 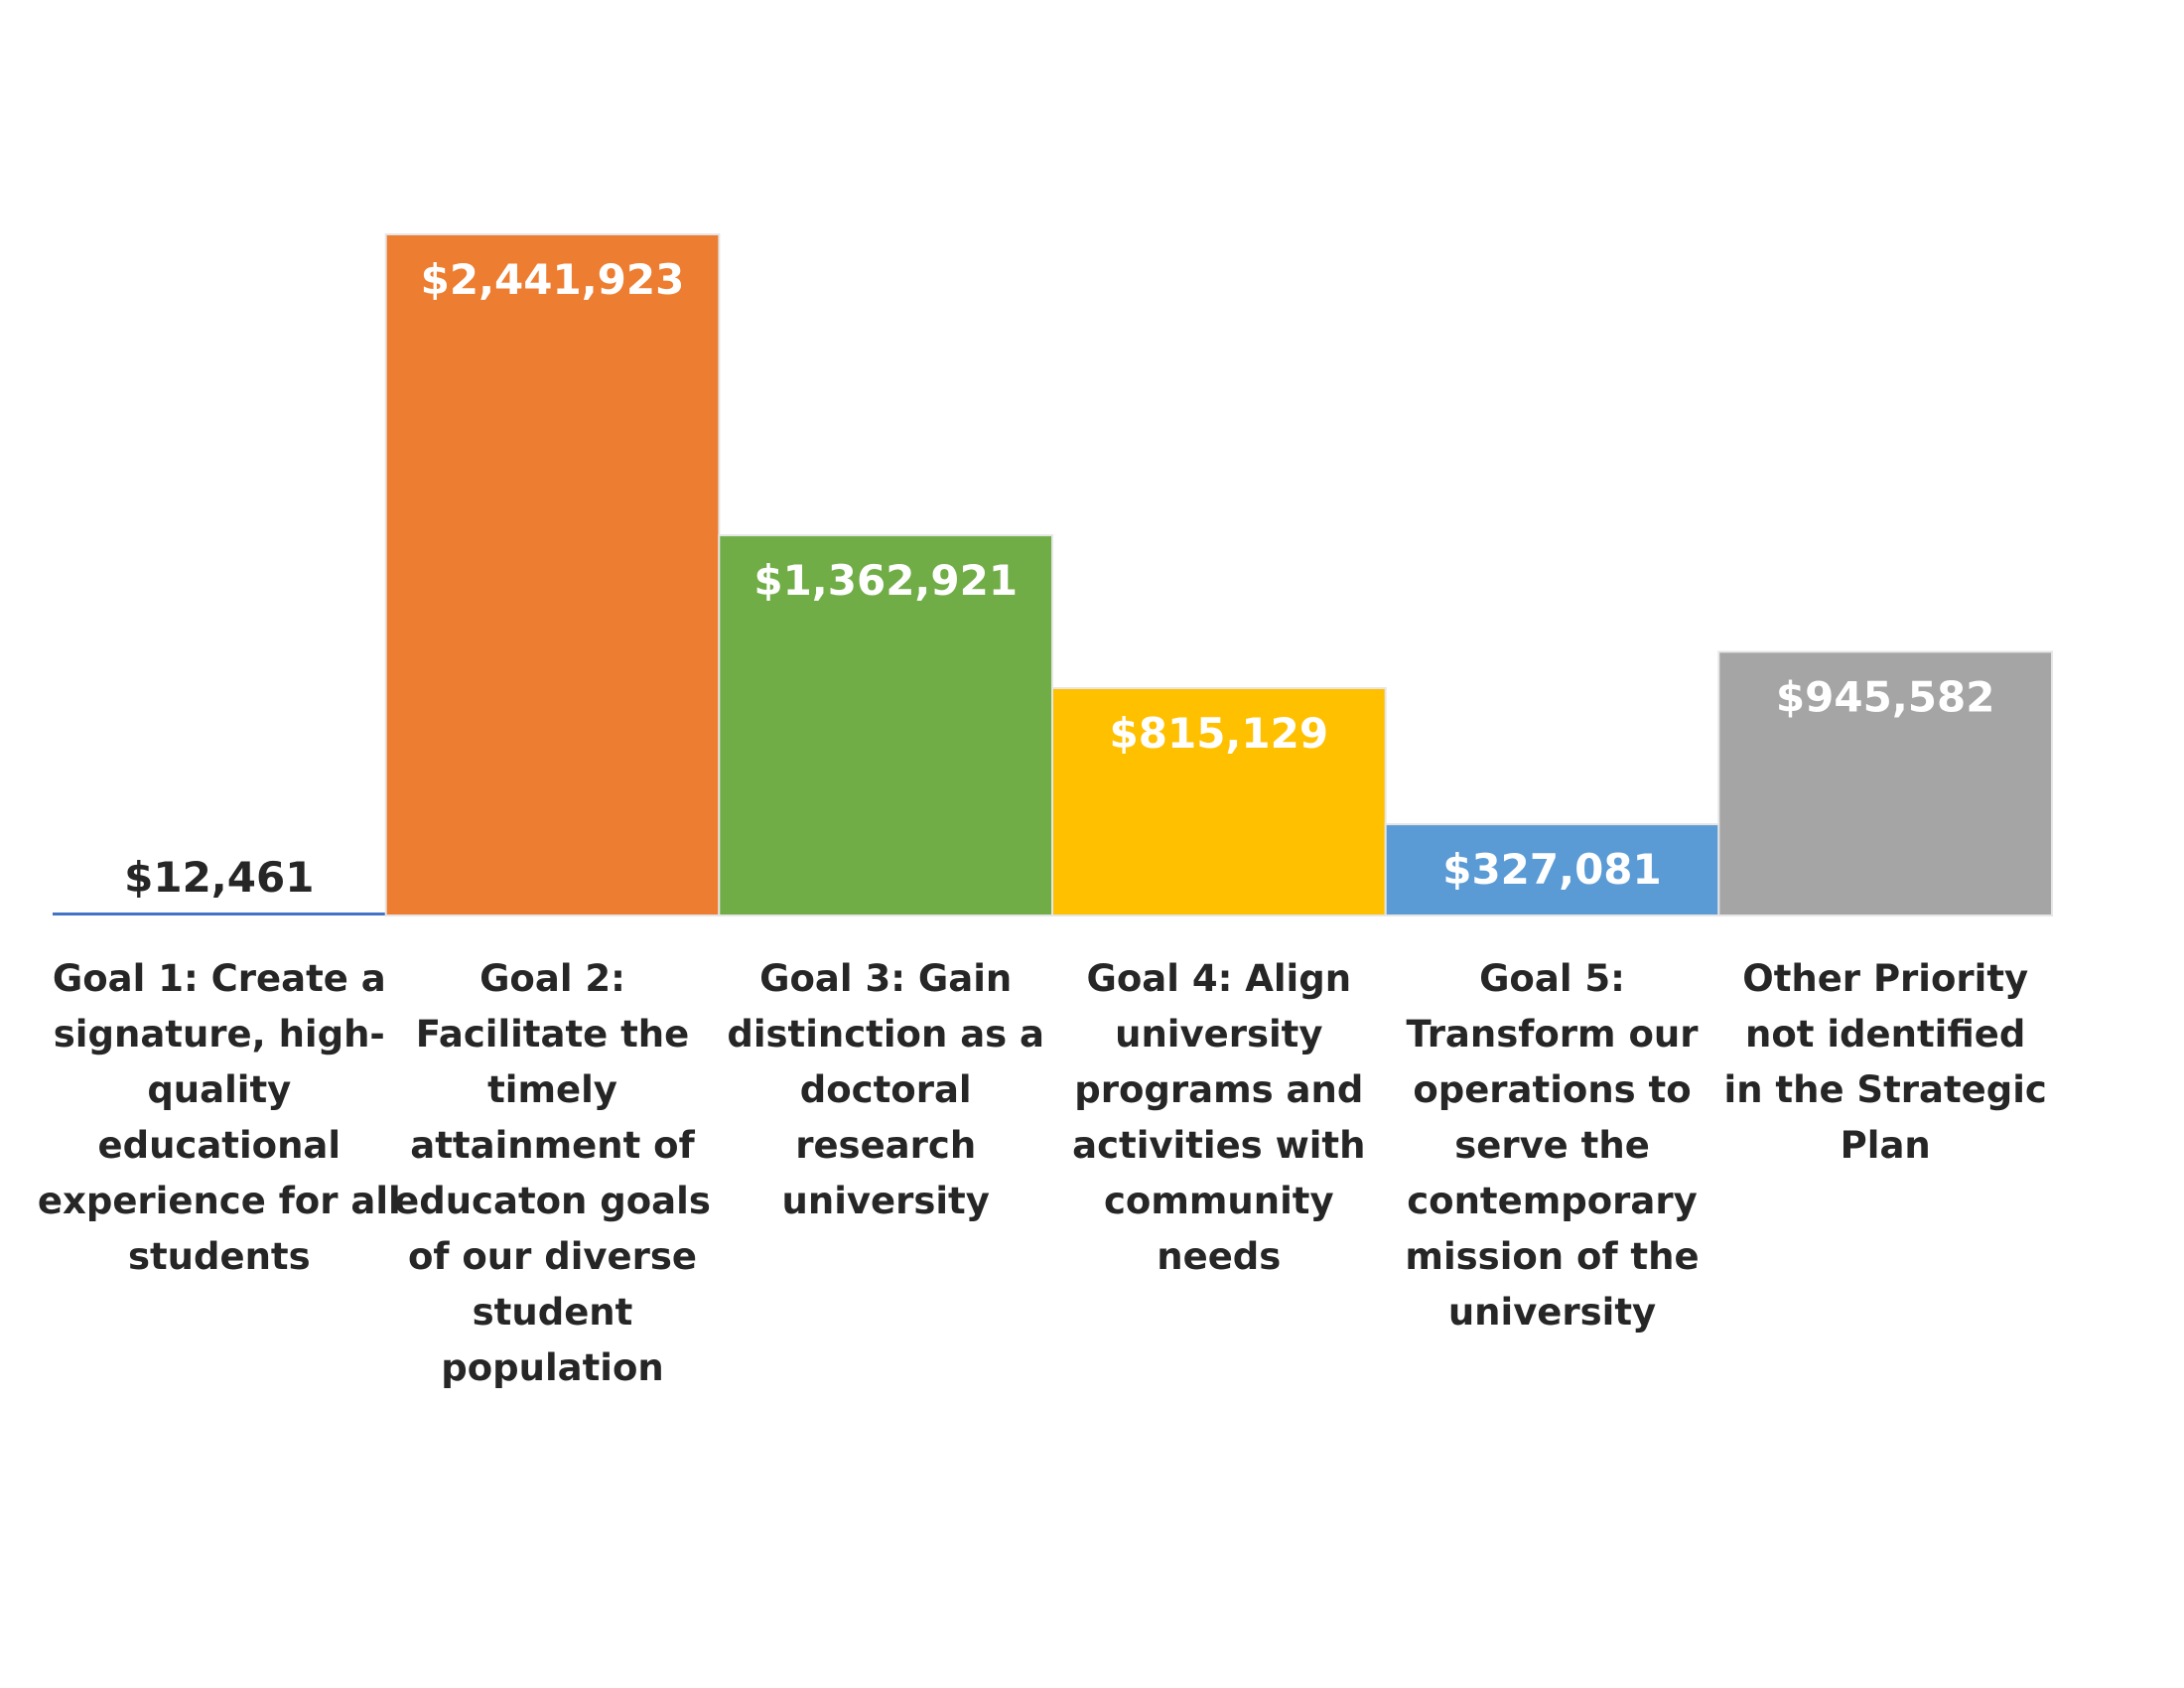 What do you see at coordinates (885, 978) in the screenshot?
I see `category-label-line: Goal 3: Gain` at bounding box center [885, 978].